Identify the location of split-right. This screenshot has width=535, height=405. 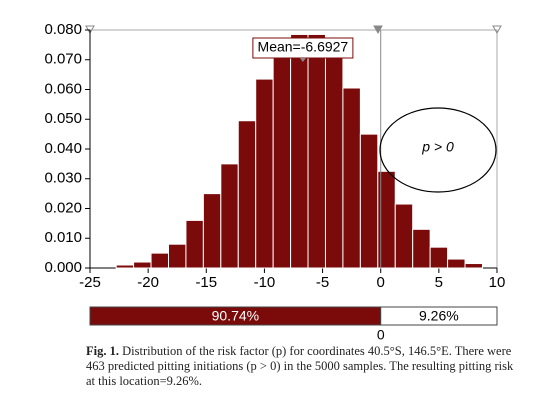
(439, 316).